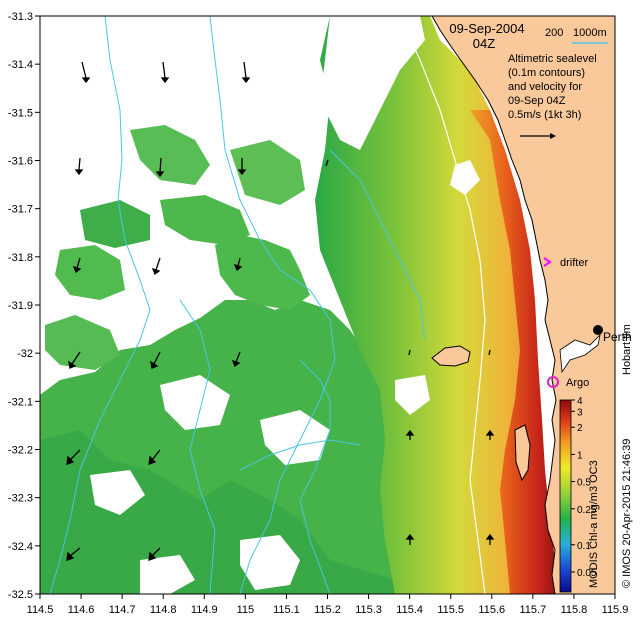  I want to click on perth-label: Perth, so click(617, 337).